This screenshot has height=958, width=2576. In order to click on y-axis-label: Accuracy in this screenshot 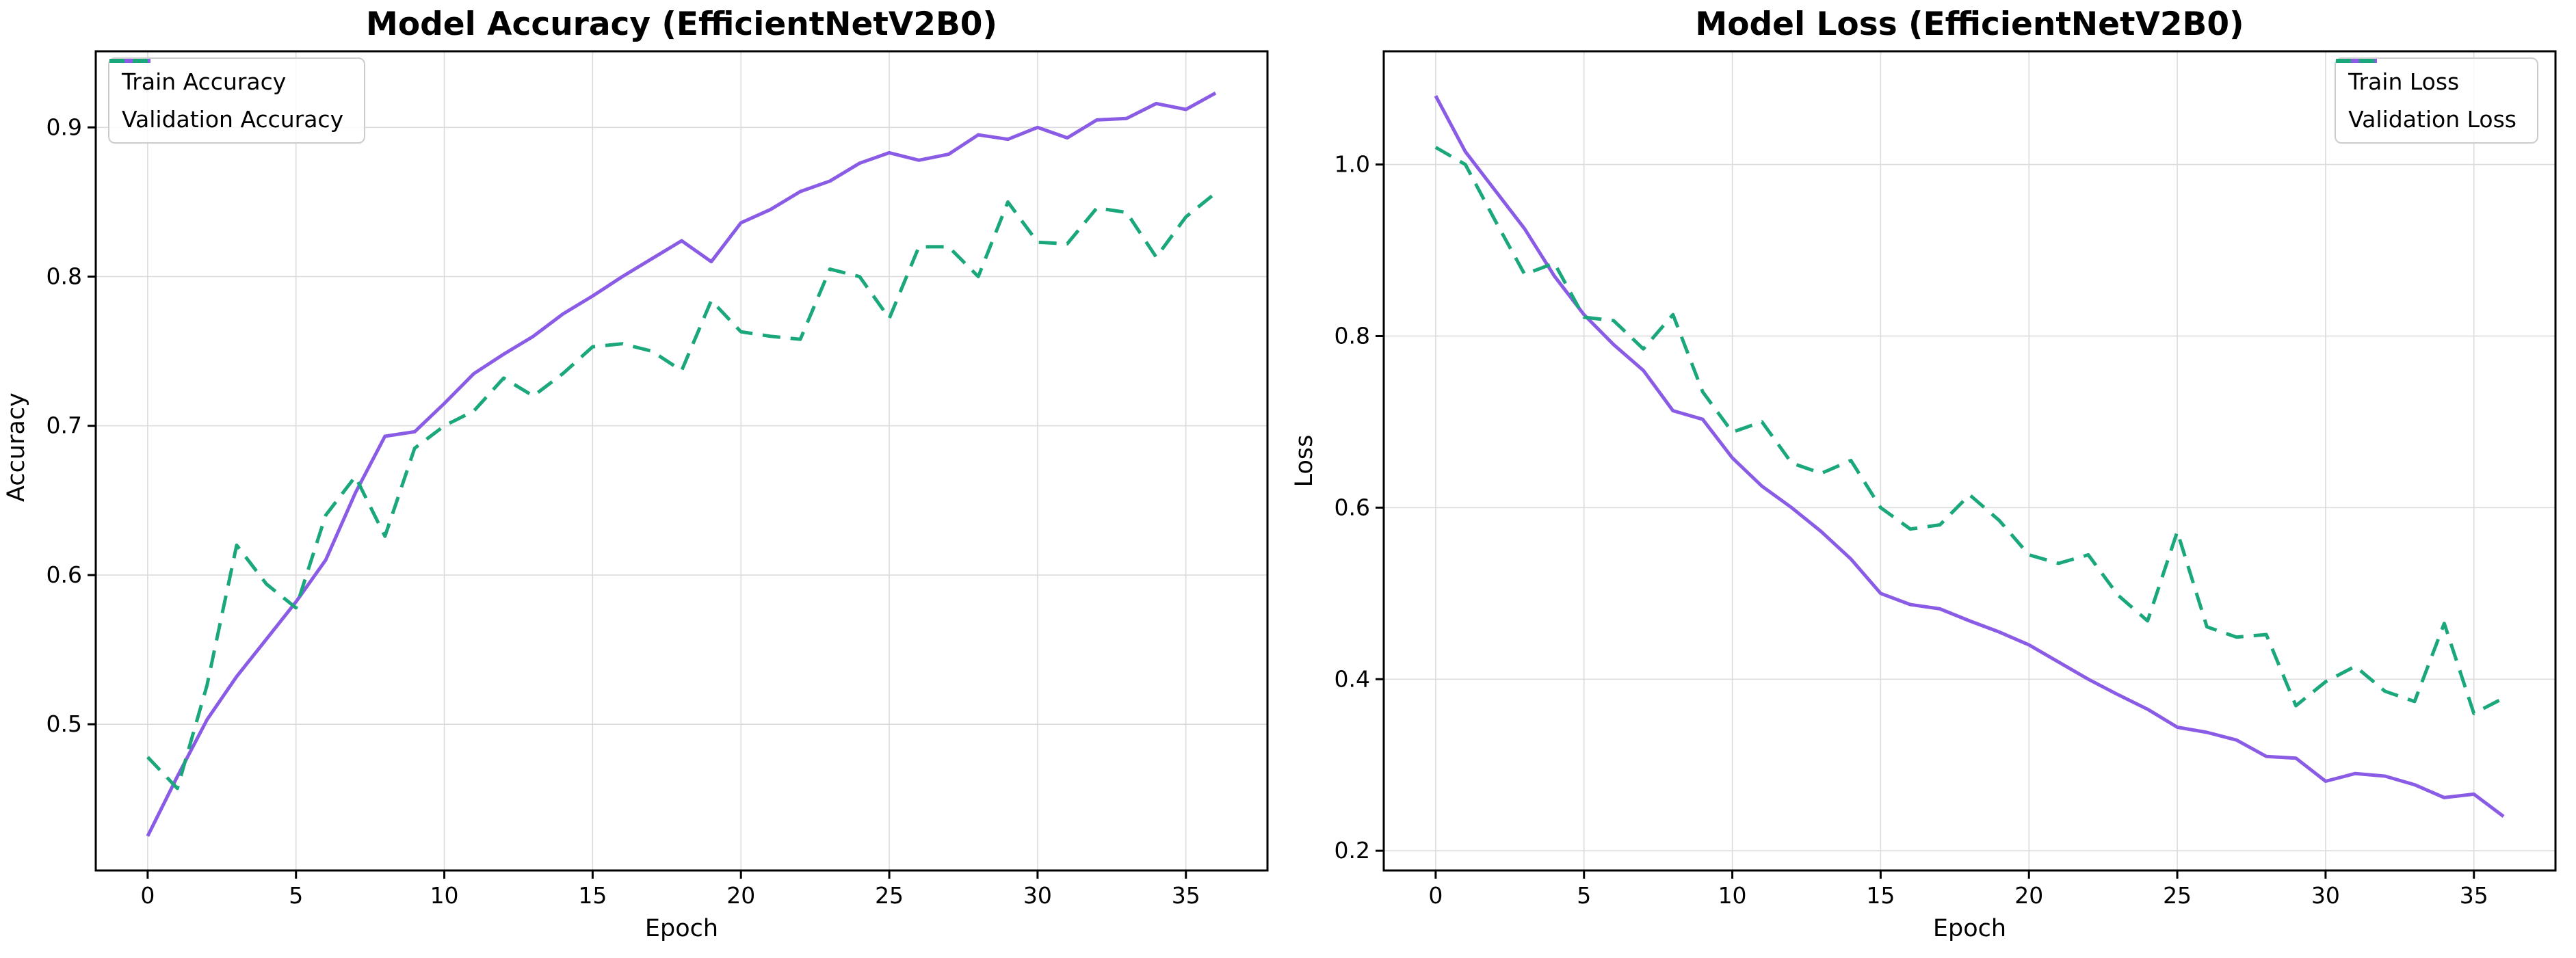, I will do `click(16, 447)`.